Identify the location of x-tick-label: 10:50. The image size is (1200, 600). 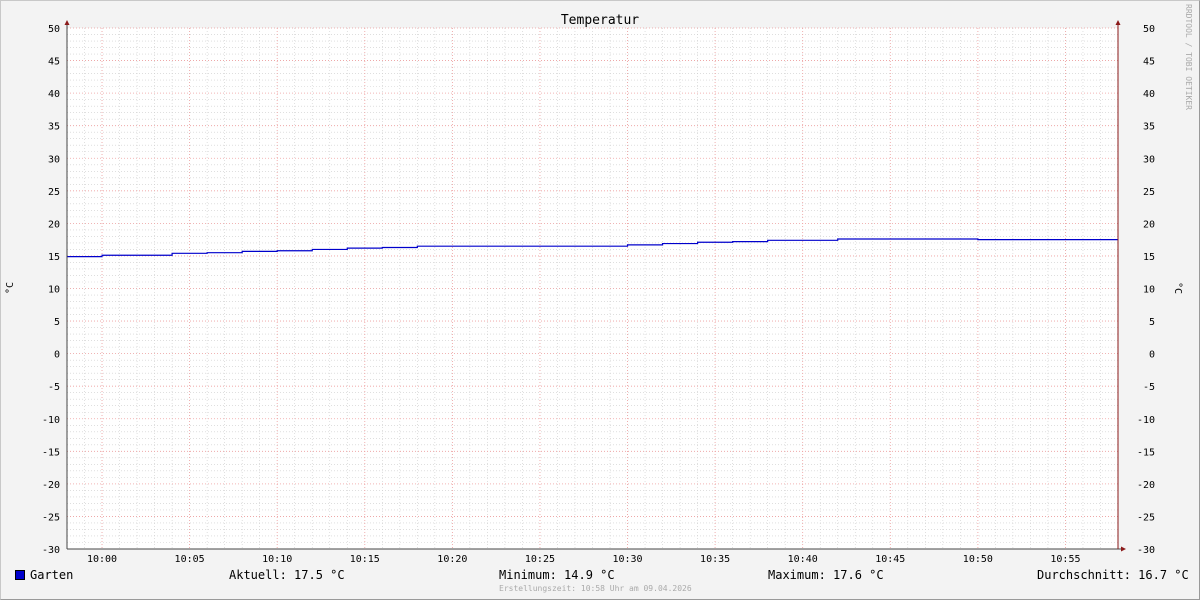
(978, 559).